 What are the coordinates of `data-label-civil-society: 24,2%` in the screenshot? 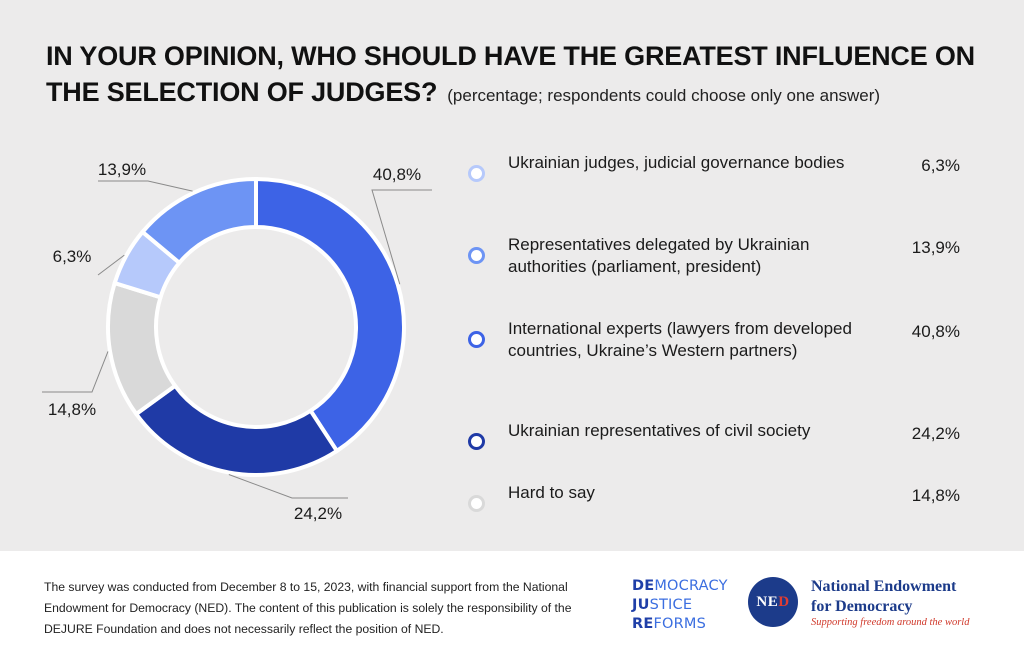 It's located at (318, 513).